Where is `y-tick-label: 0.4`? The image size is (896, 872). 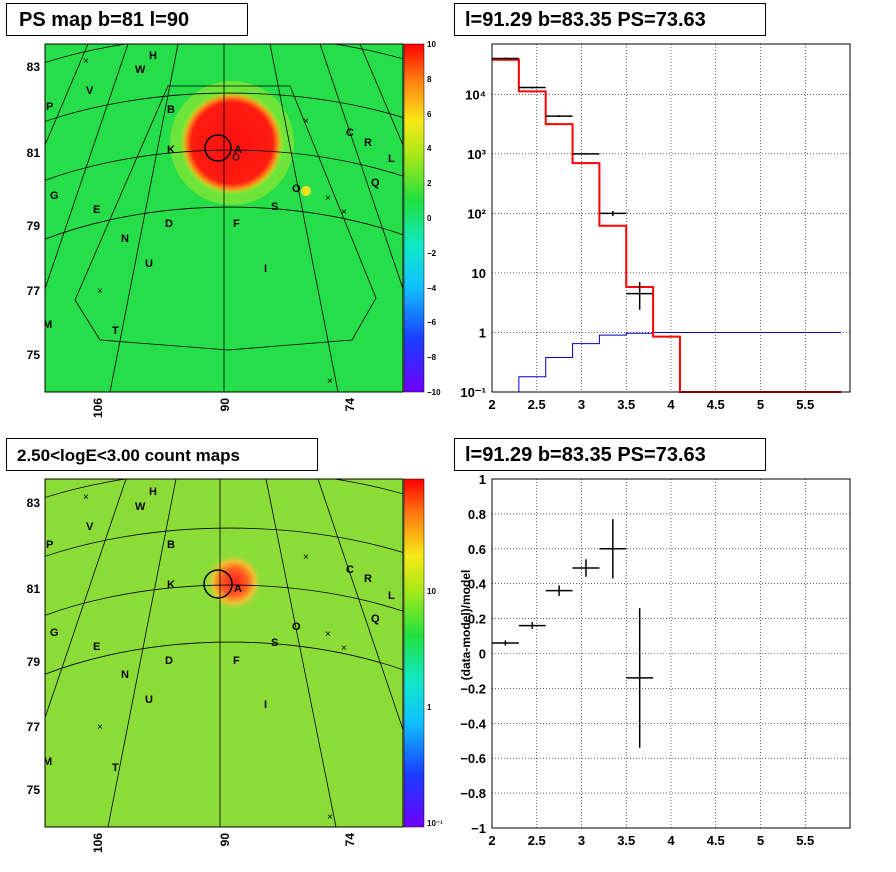
y-tick-label: 0.4 is located at coordinates (477, 584).